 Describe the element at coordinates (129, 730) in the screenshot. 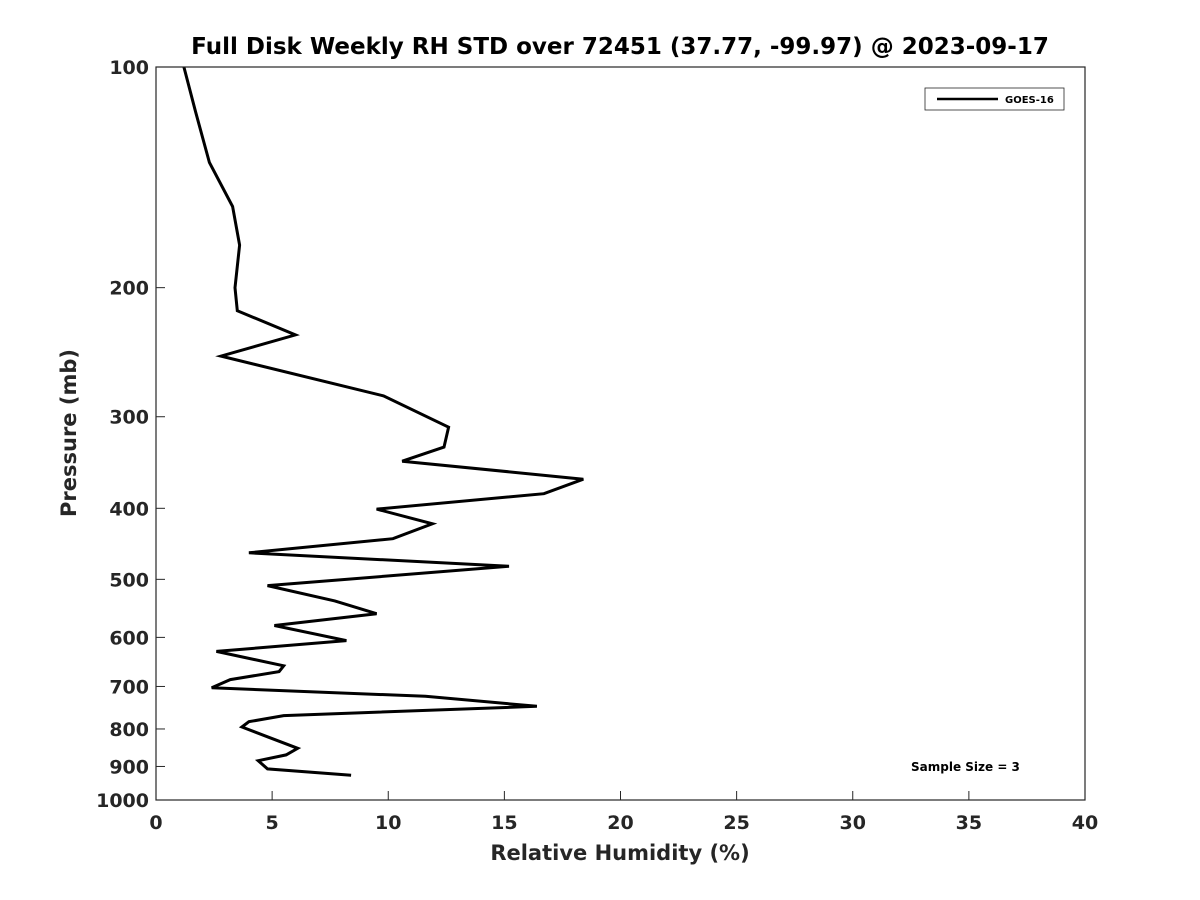

I see `y-tick-label: 800` at that location.